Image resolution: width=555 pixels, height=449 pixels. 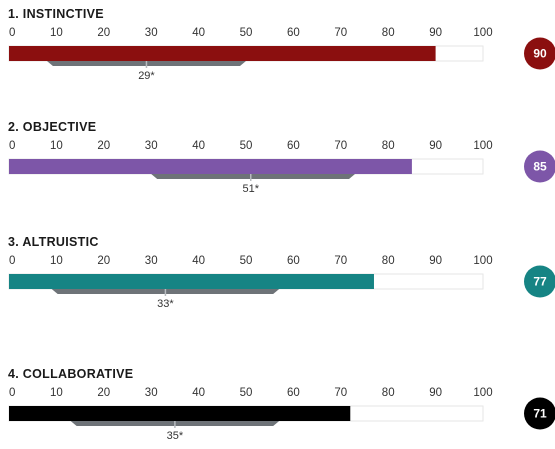 I want to click on score-badge-label: 77, so click(x=540, y=282).